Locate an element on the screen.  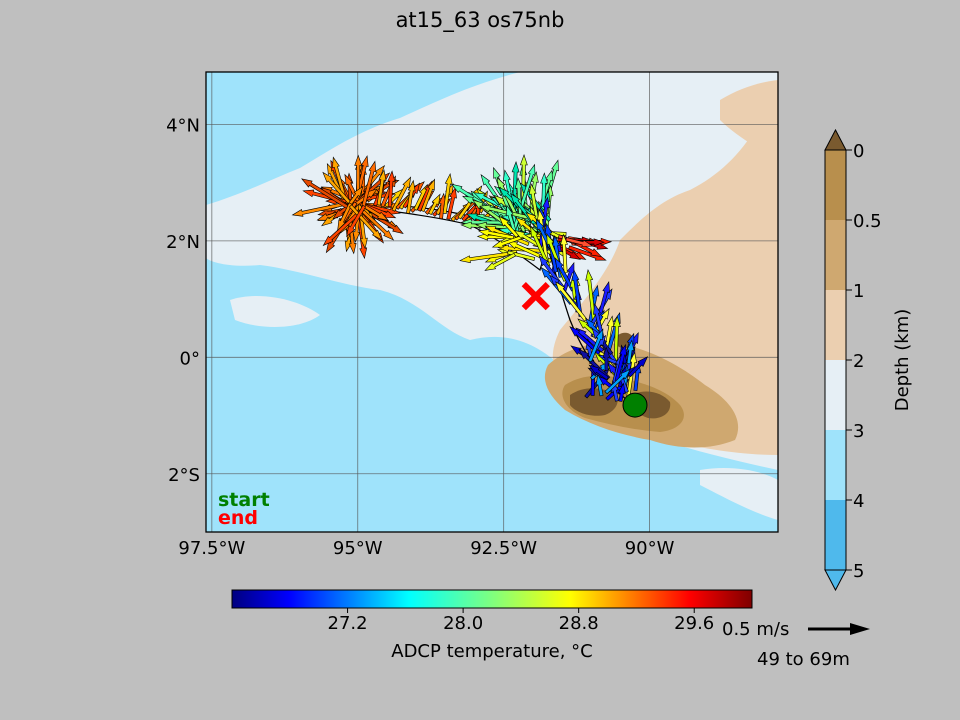
plot-title: at15_63 os75nb is located at coordinates (480, 20).